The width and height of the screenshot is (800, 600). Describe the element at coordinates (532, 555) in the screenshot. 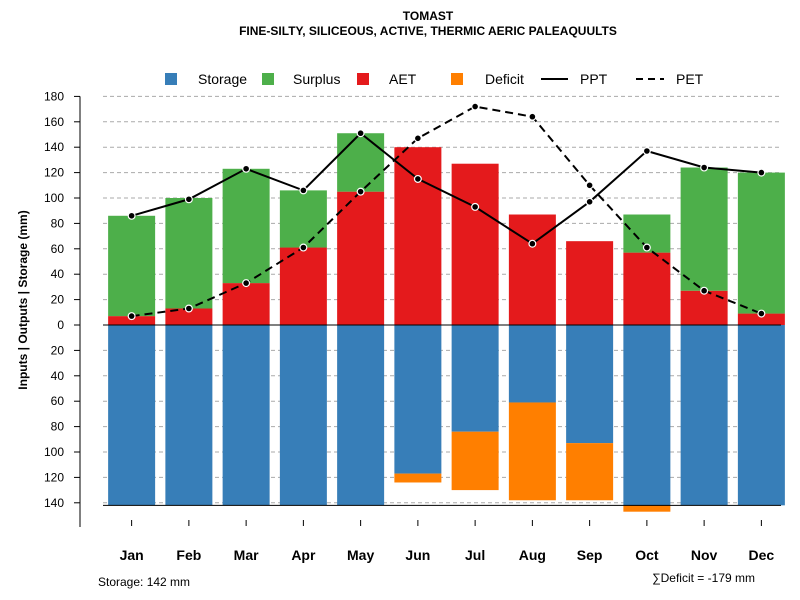

I see `x-tick-label: Aug` at that location.